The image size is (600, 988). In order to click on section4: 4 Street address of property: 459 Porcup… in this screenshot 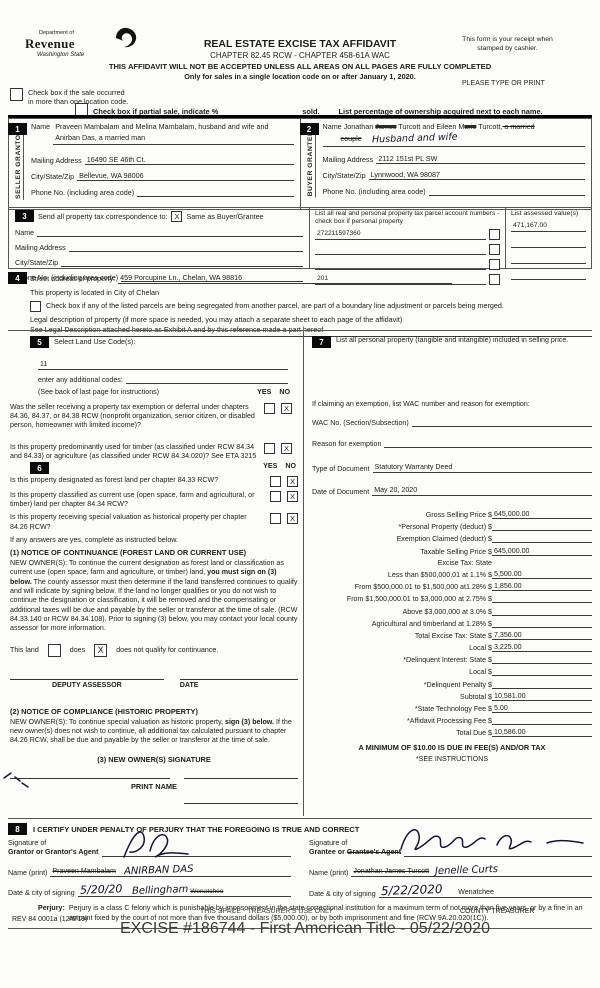, I will do `click(300, 305)`.